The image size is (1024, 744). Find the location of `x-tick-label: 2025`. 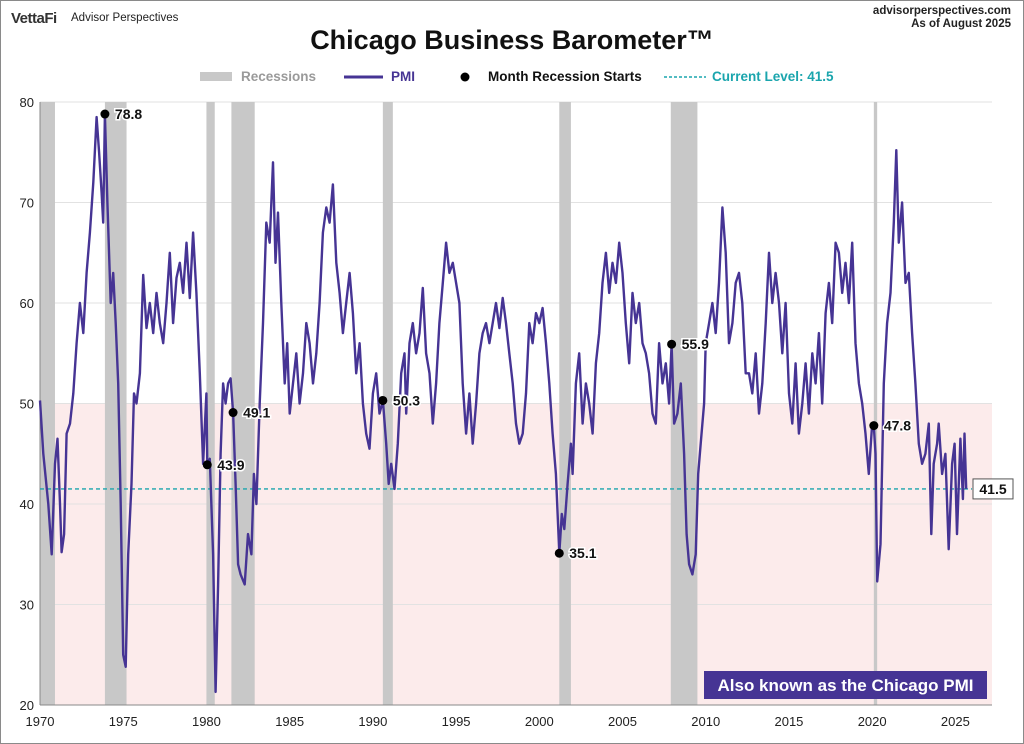

x-tick-label: 2025 is located at coordinates (955, 721).